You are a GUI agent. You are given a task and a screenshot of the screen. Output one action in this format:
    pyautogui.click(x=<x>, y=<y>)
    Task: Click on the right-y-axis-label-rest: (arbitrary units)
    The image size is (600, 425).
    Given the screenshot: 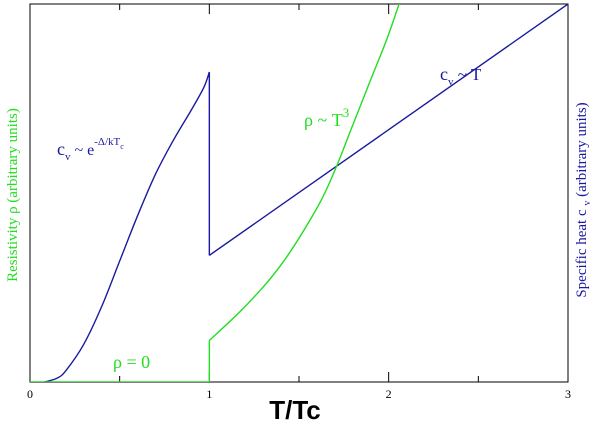 What is the action you would take?
    pyautogui.click(x=582, y=151)
    